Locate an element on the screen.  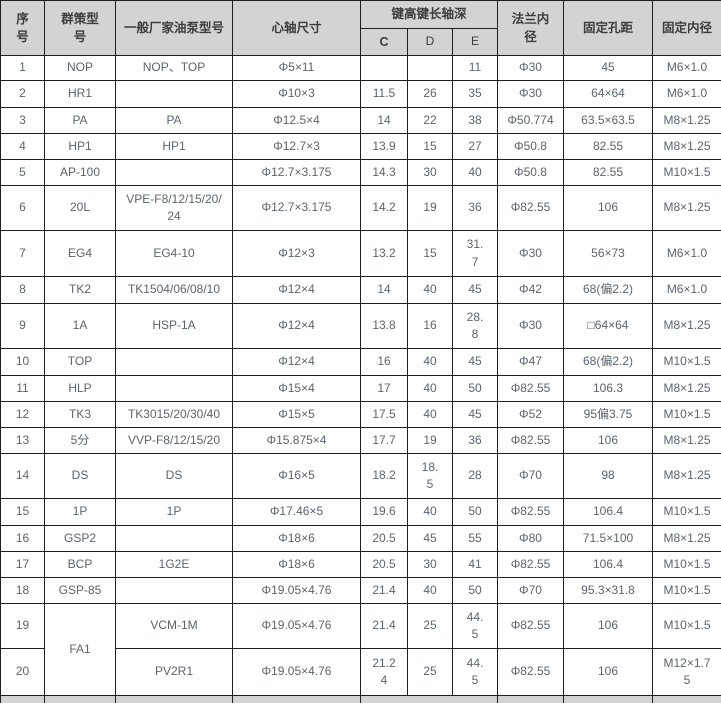
partial-next-row is located at coordinates (360, 699).